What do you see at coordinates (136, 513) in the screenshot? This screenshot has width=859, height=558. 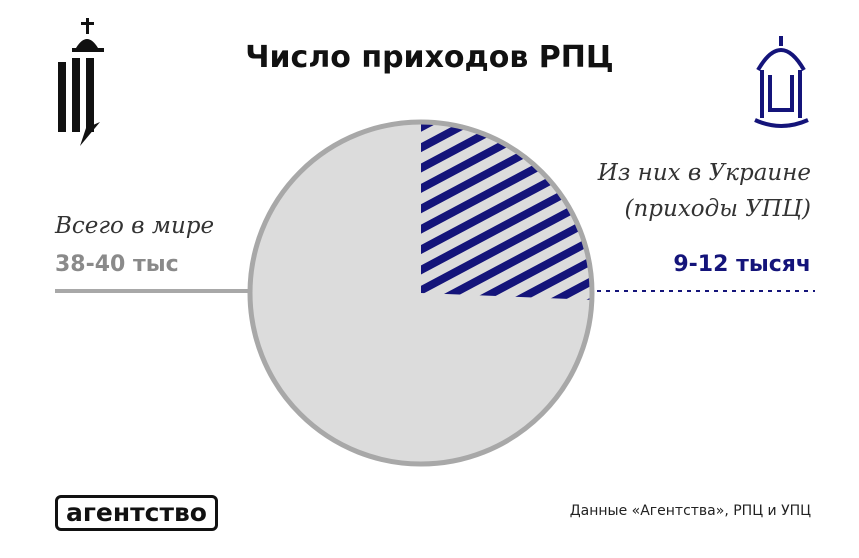 I see `agency-logo: агентство` at bounding box center [136, 513].